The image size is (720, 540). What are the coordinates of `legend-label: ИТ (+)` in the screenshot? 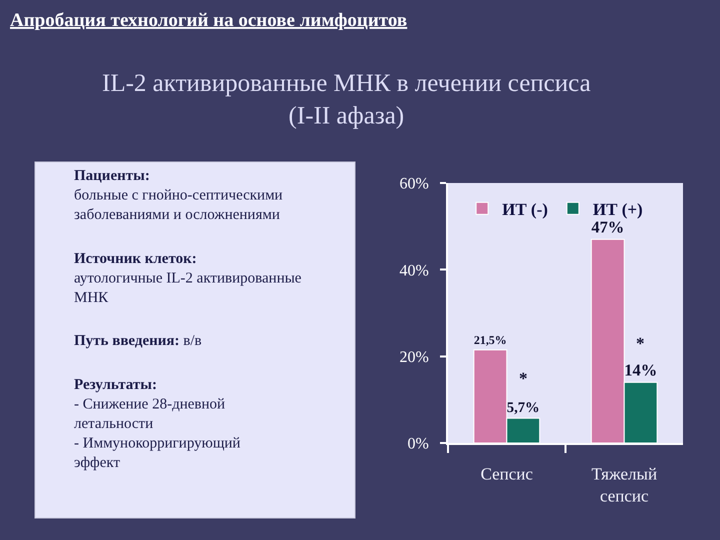 It's located at (617, 209).